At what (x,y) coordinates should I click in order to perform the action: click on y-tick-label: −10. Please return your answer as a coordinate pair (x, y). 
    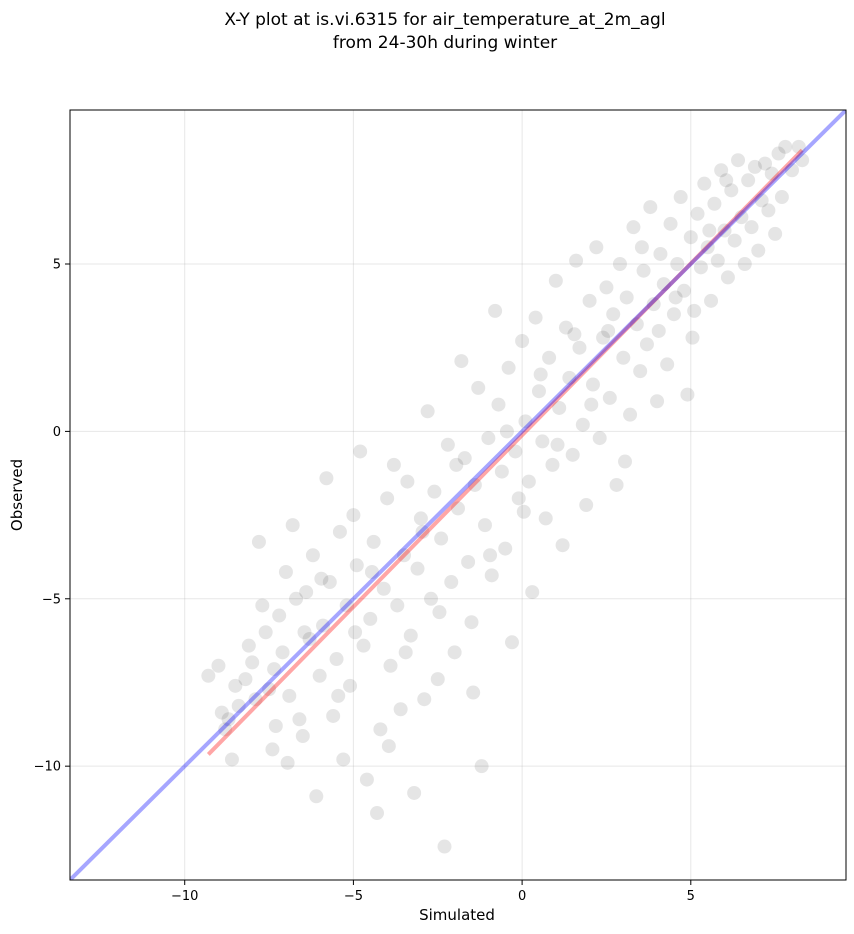
    Looking at the image, I should click on (47, 767).